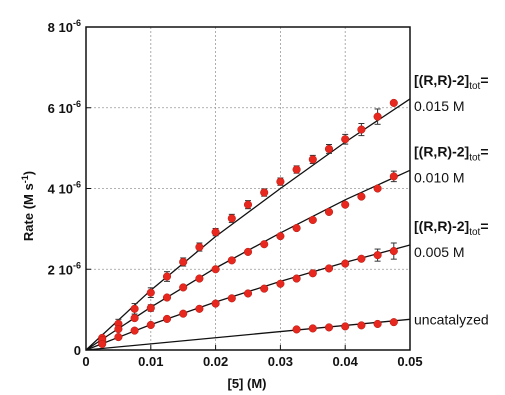 This screenshot has width=505, height=395. I want to click on y-axis-label: Rate (M s-1), so click(28, 206).